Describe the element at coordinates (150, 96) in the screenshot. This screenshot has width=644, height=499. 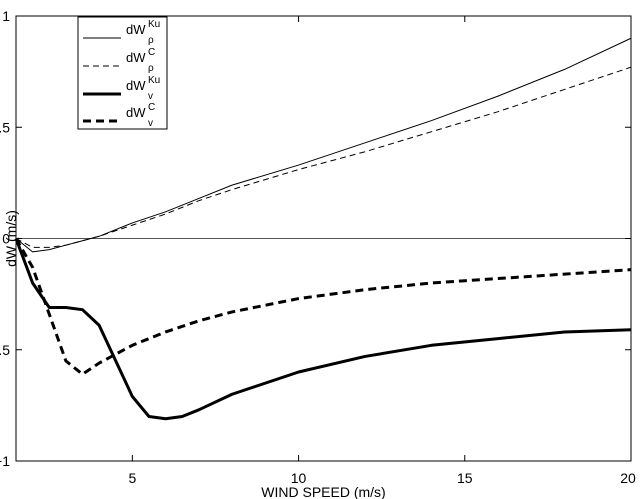
I see `legend-label-sub-3: v` at that location.